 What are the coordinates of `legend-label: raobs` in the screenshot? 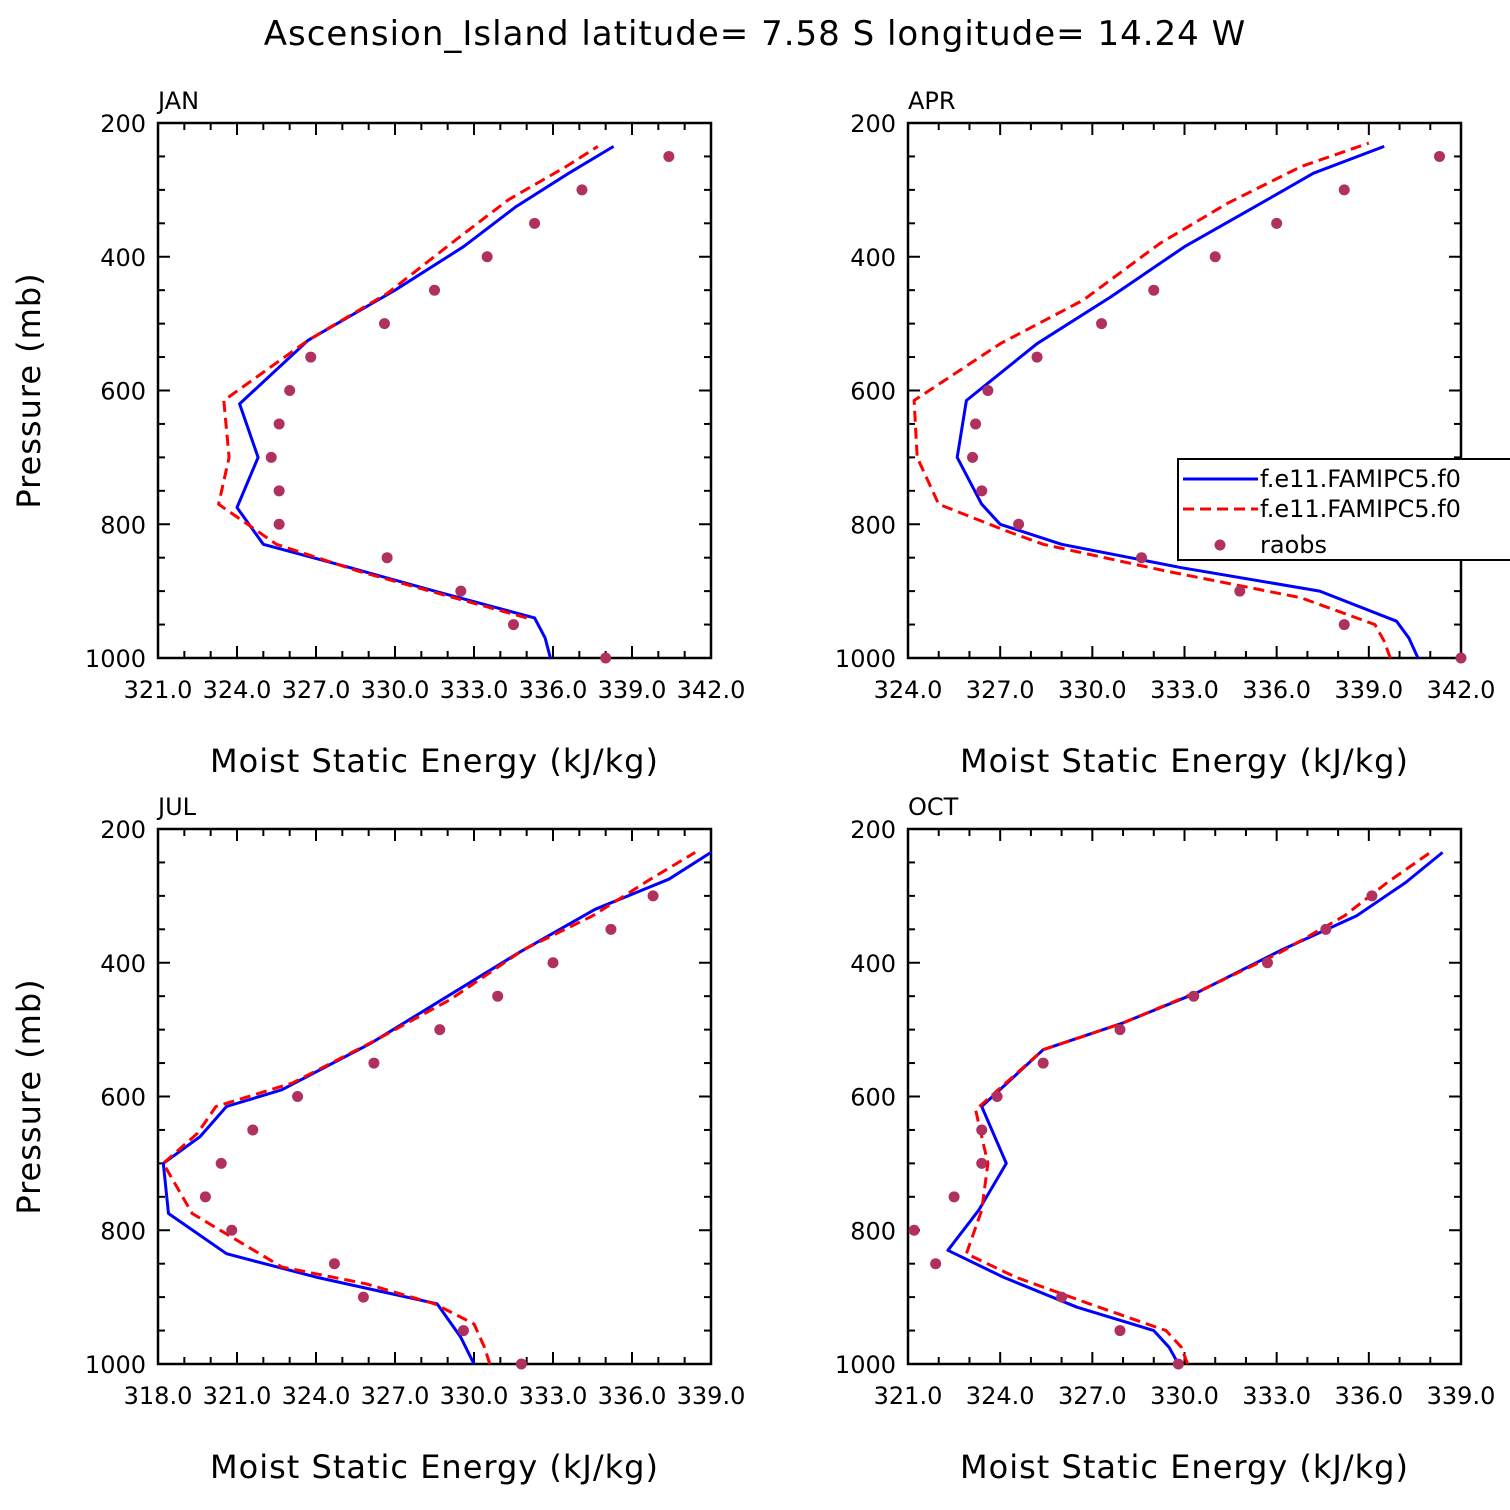 It's located at (1293, 545).